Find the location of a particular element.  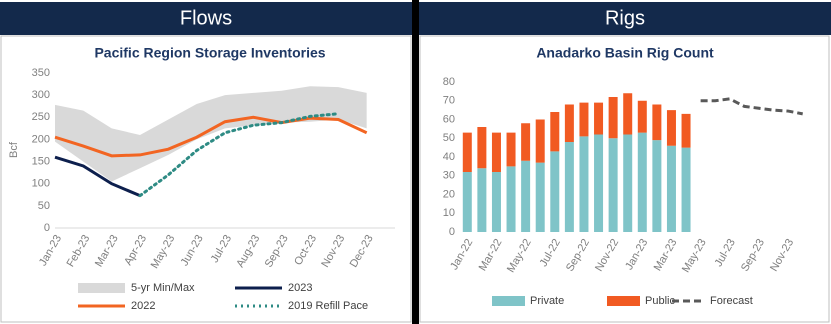

y-tick-label: 10 is located at coordinates (449, 213).